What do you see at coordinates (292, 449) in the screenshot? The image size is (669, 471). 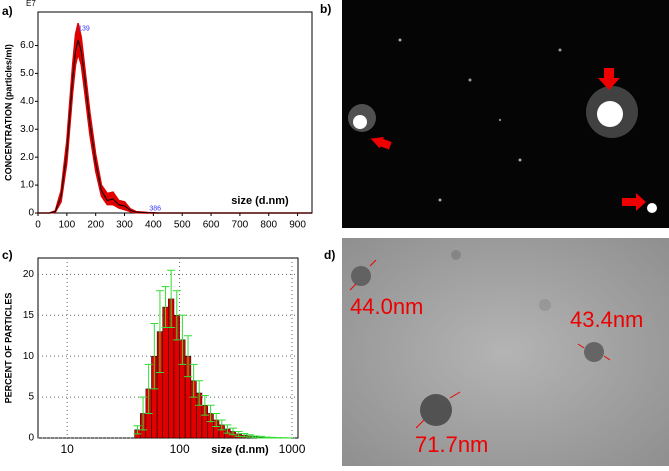 I see `x-tick-label: 1000` at bounding box center [292, 449].